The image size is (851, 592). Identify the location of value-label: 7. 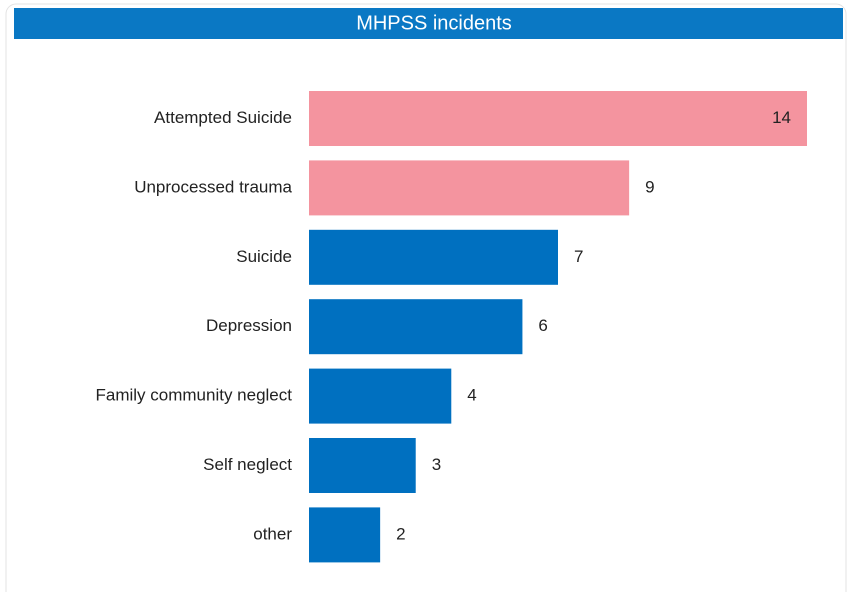
(578, 256).